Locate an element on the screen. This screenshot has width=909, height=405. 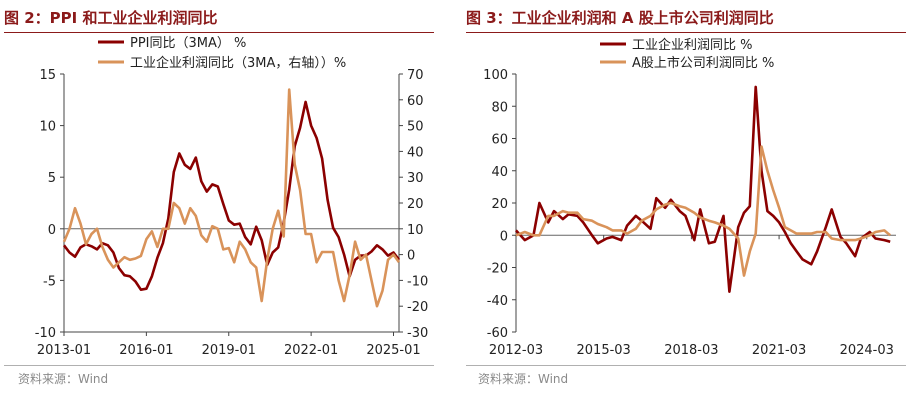
left-chart-y-right-tick-label: 30 is located at coordinates (415, 178).